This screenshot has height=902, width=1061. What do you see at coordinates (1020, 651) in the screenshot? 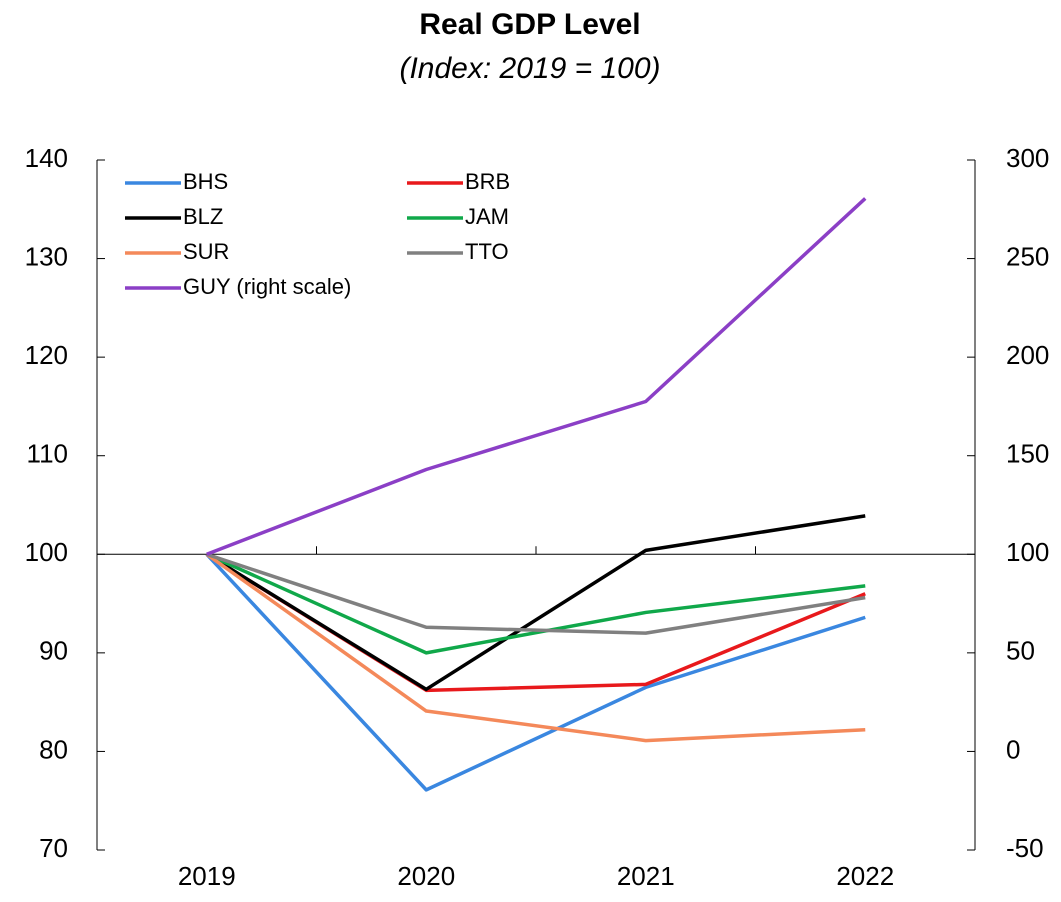
I see `y2-tick-label: 50` at bounding box center [1020, 651].